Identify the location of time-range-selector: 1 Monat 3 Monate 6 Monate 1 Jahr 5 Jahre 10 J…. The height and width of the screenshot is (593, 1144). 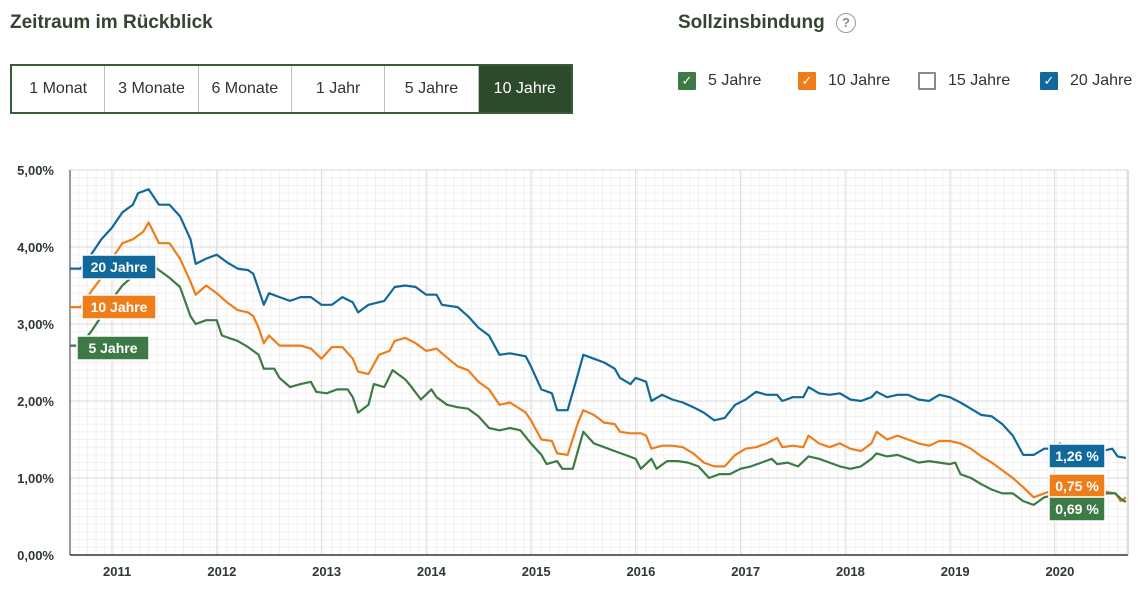
(291, 89).